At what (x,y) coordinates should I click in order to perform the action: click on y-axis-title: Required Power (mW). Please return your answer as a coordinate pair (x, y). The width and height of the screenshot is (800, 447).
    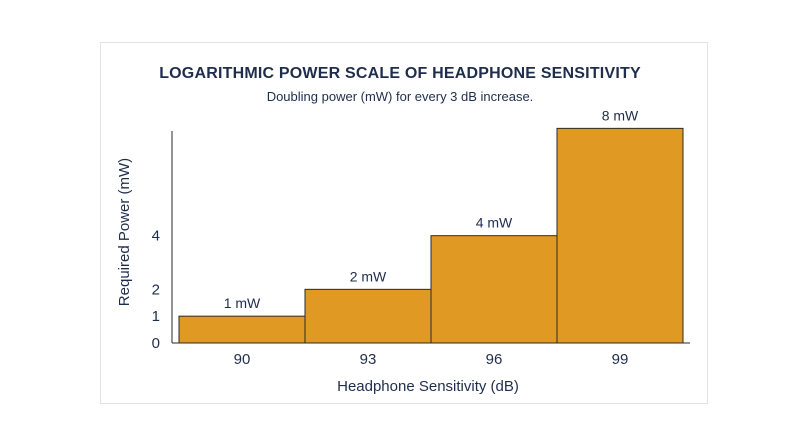
    Looking at the image, I should click on (124, 232).